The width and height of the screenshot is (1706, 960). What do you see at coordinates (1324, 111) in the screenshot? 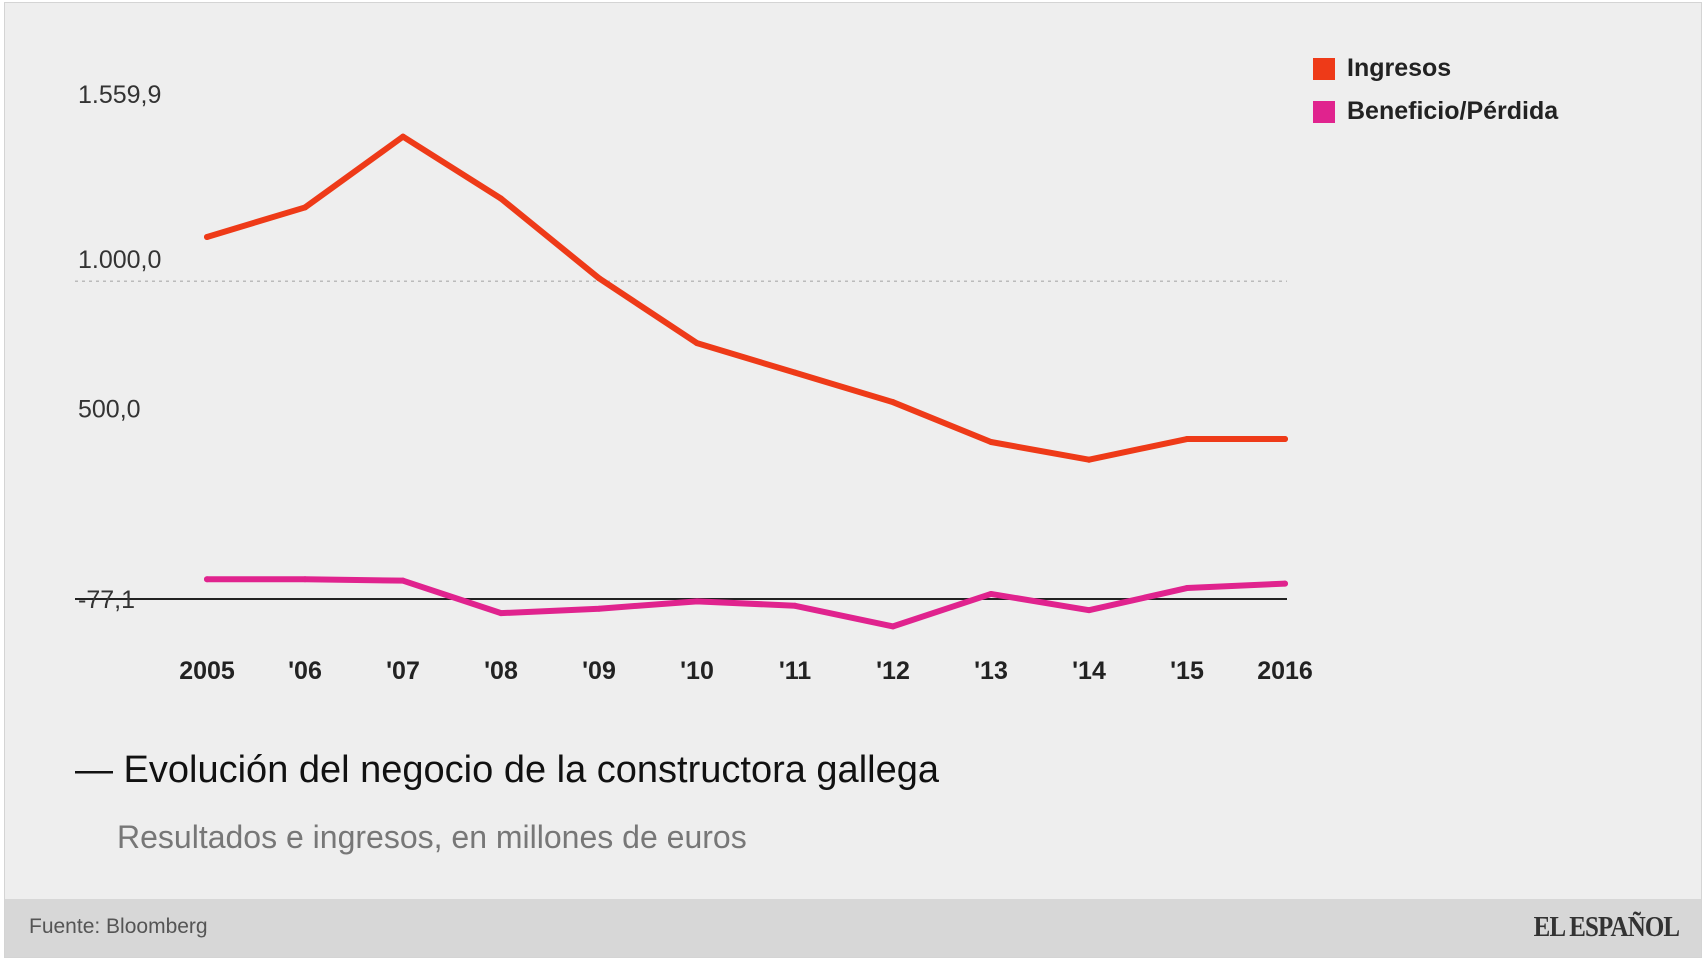
I see `legend-swatch-beneficio` at bounding box center [1324, 111].